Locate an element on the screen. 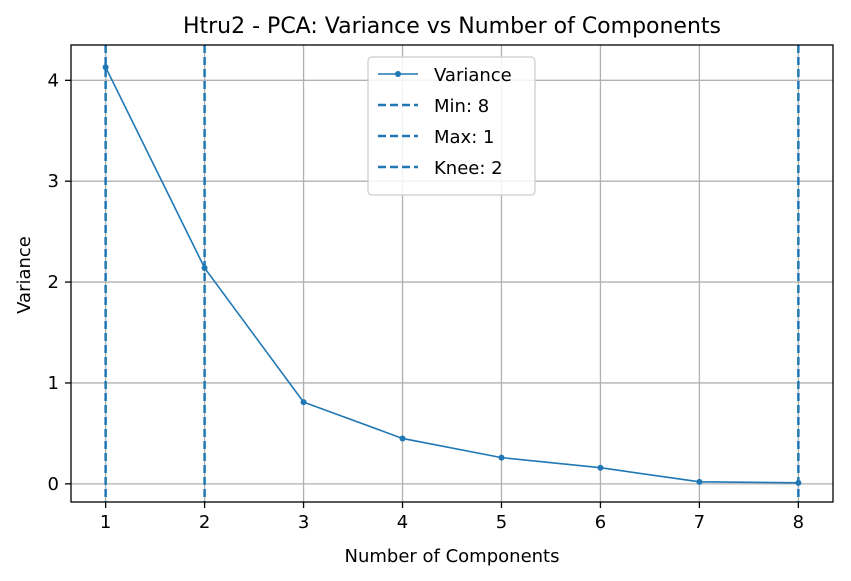  y-axis-label: Variance is located at coordinates (24, 275).